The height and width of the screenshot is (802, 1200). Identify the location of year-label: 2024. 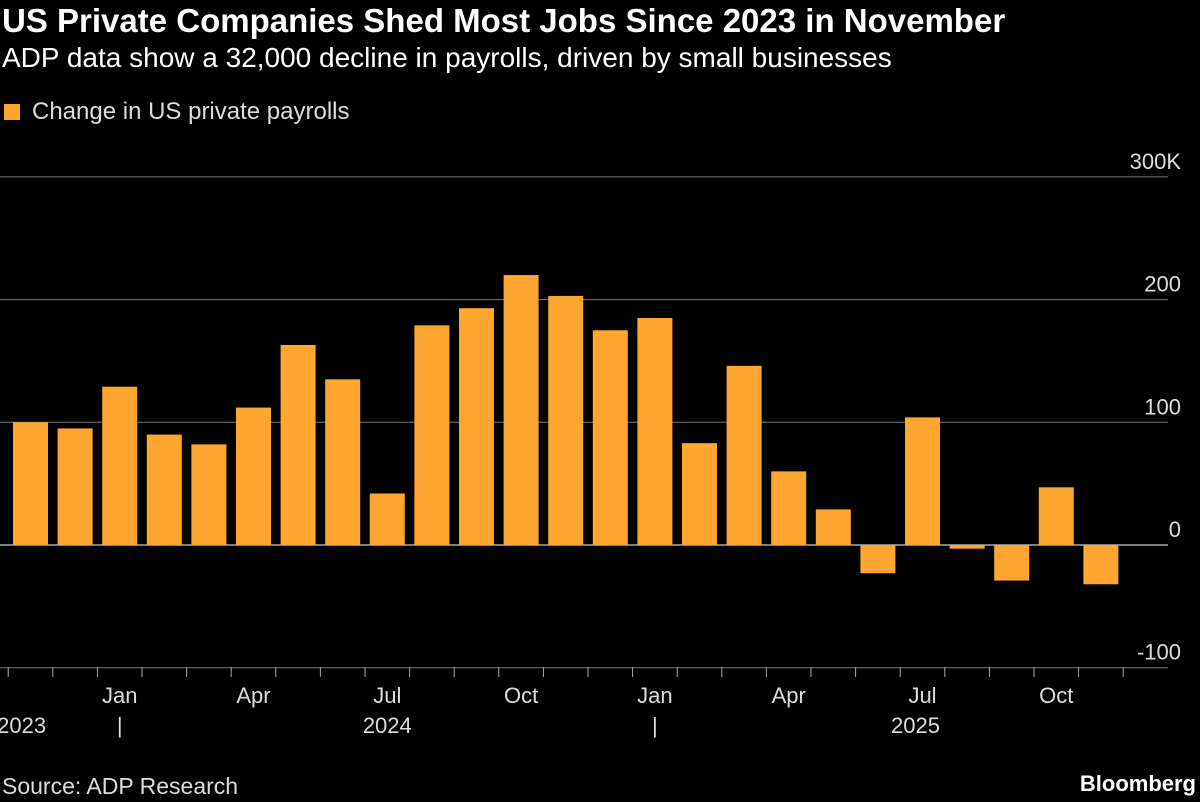
(387, 725).